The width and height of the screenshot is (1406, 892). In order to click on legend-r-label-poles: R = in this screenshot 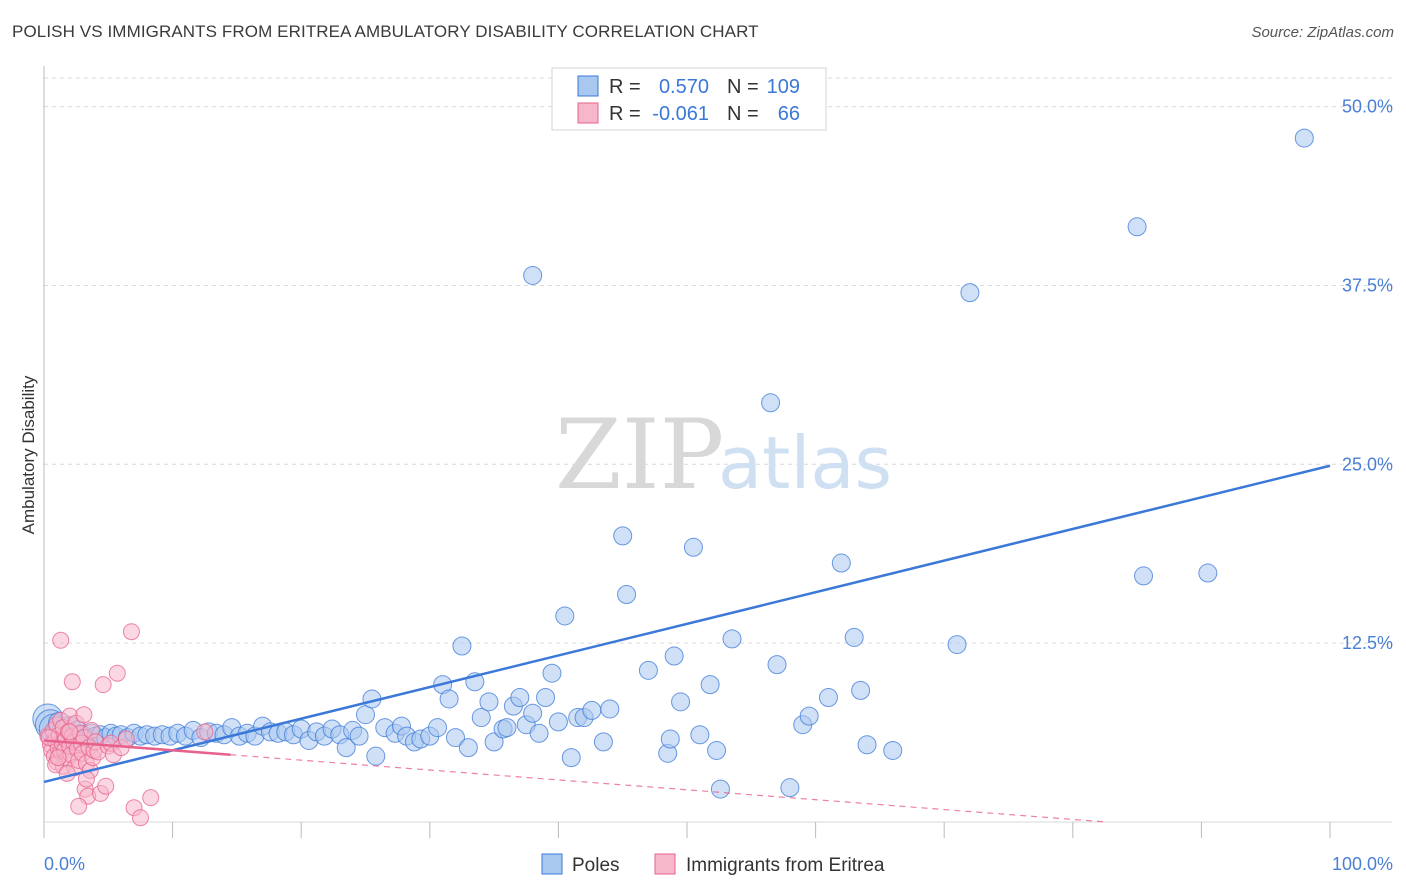, I will do `click(625, 87)`.